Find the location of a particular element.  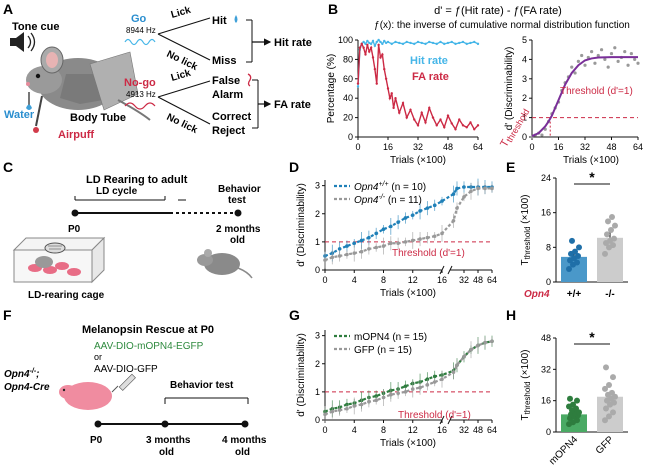

mouse-genotype-line1: Opn4-/-; is located at coordinates (22, 374).